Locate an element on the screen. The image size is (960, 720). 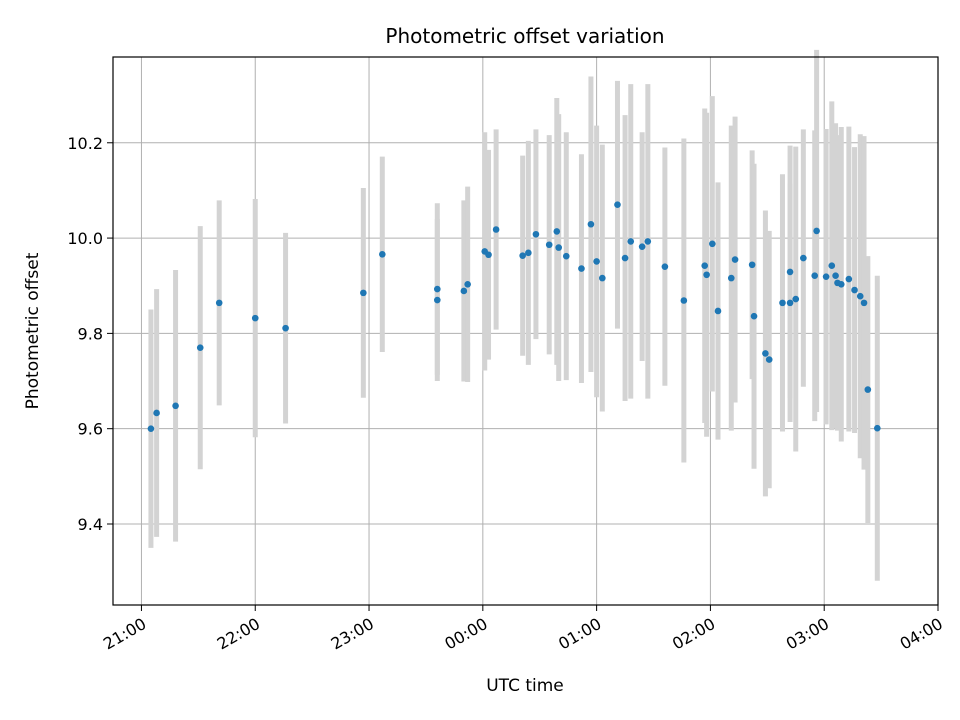
x-axis-ticks: 21:00 22:00 23:00 00:00 01:00 02:00 03:00 04:00 is located at coordinates (523, 629).